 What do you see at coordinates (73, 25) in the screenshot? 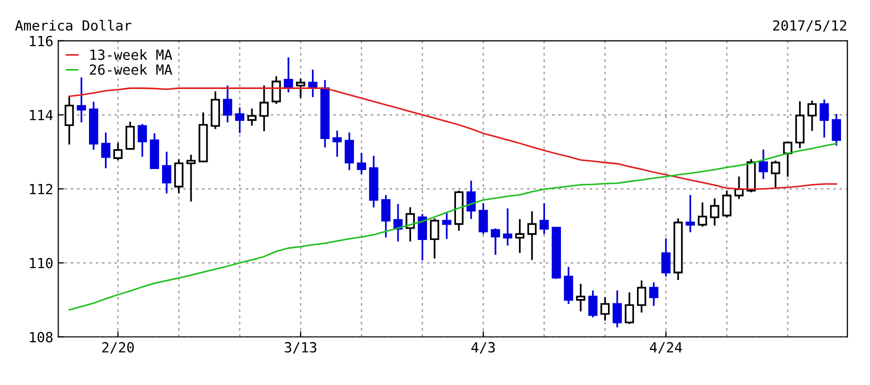
I see `chart-title: America Dollar` at bounding box center [73, 25].